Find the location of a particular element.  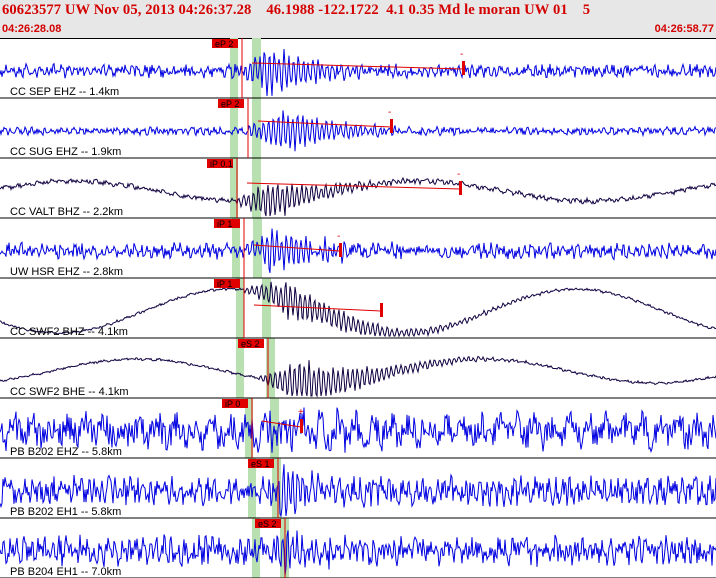

channel-label: PB B202 EHZ -- 5.8km is located at coordinates (66, 452).